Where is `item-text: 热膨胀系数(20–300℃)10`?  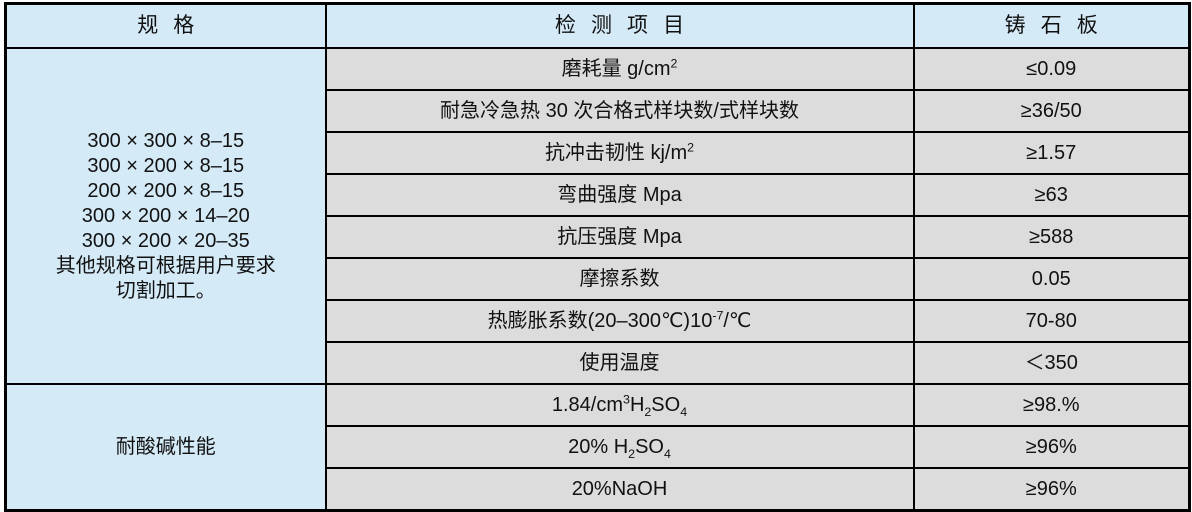 item-text: 热膨胀系数(20–300℃)10 is located at coordinates (600, 320).